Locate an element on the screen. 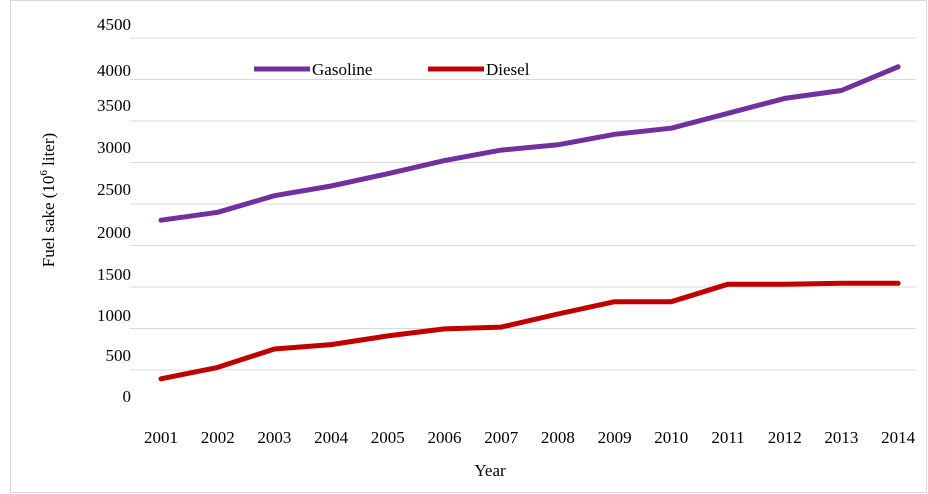  x-tick-label: 2003 is located at coordinates (274, 437).